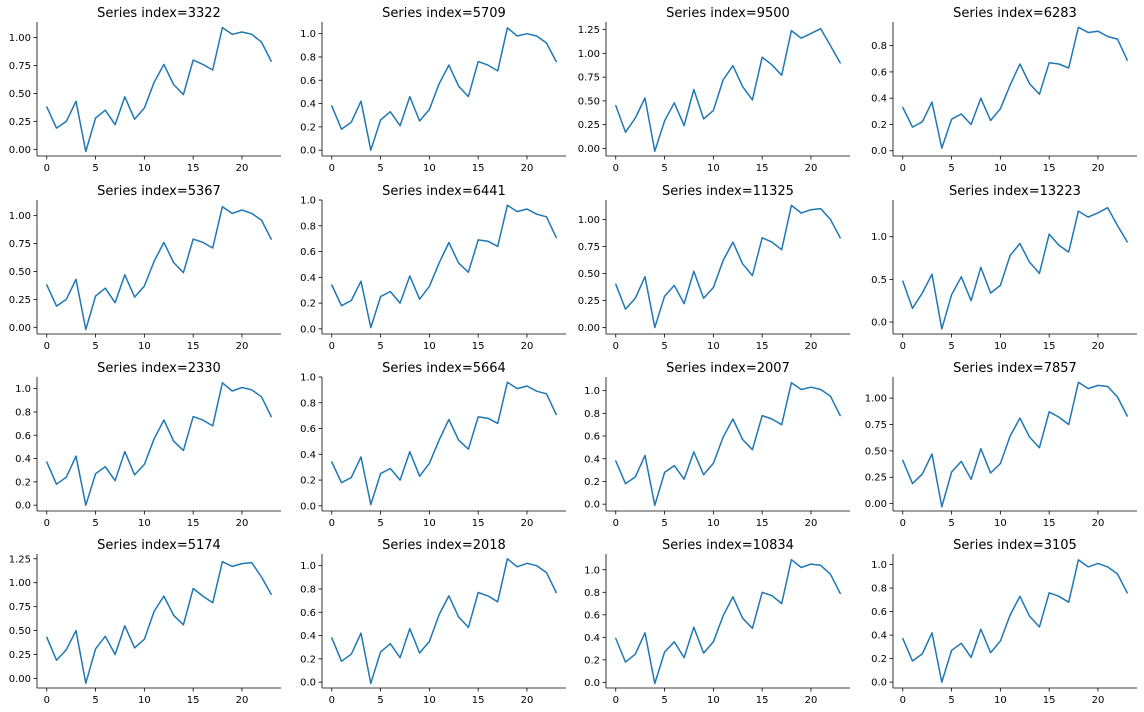 Image resolution: width=1144 pixels, height=712 pixels. Describe the element at coordinates (1015, 545) in the screenshot. I see `subplot-title: Series index=3105` at that location.